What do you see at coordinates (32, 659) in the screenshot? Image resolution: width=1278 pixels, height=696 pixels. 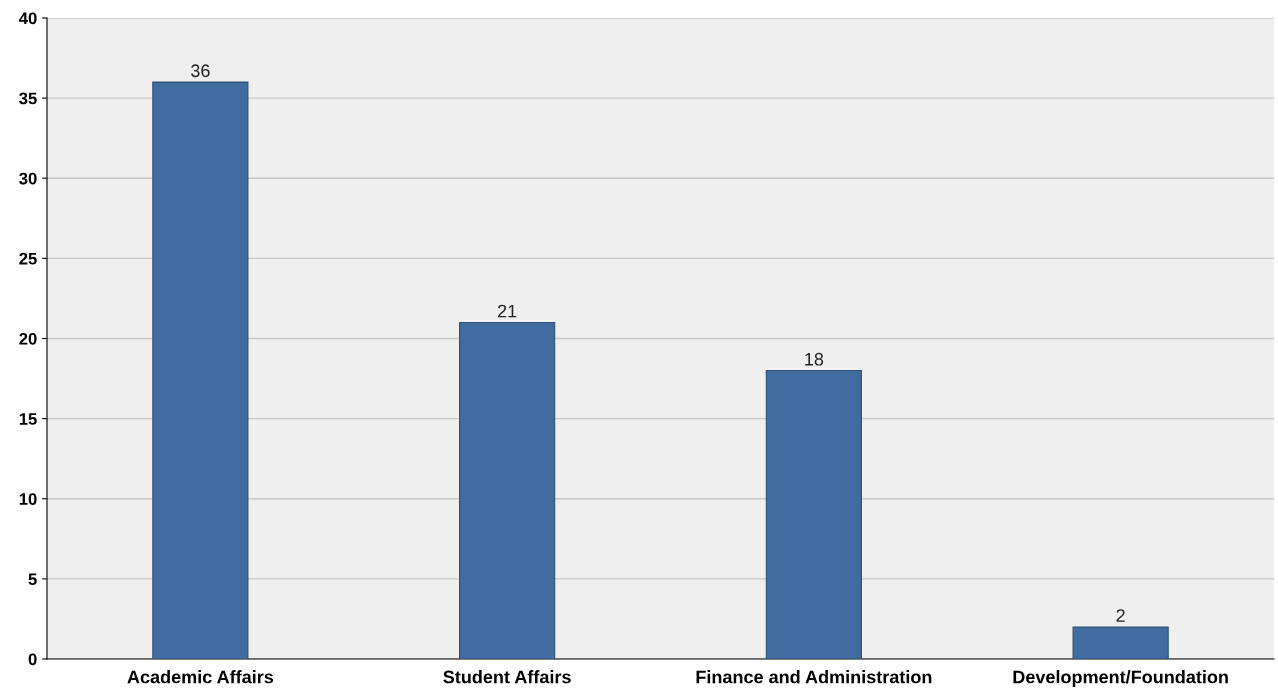 I see `y-tick-label: 0` at bounding box center [32, 659].